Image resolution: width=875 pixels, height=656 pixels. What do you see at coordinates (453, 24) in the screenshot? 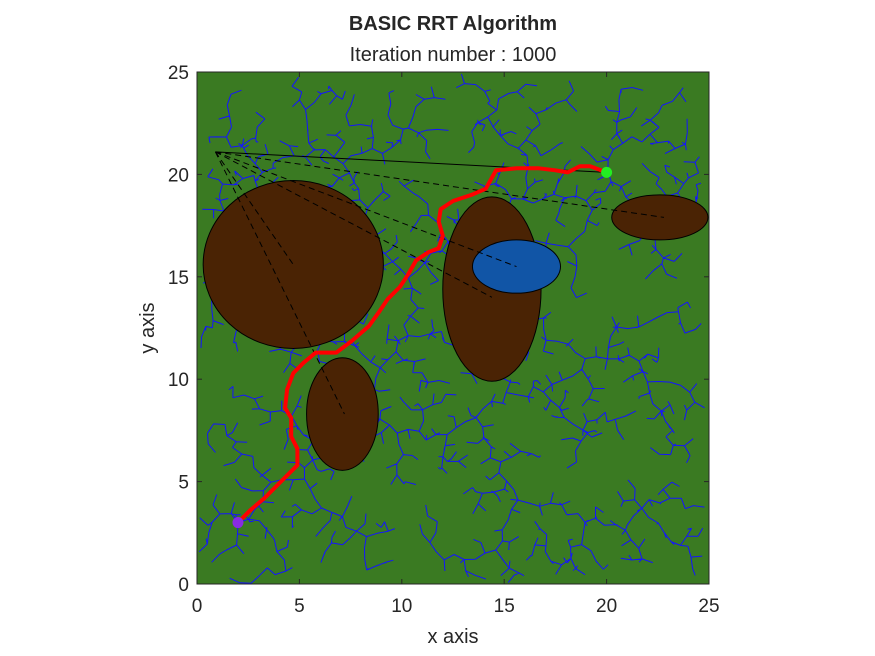
I see `chart-title: BASIC RRT Algorithm` at bounding box center [453, 24].